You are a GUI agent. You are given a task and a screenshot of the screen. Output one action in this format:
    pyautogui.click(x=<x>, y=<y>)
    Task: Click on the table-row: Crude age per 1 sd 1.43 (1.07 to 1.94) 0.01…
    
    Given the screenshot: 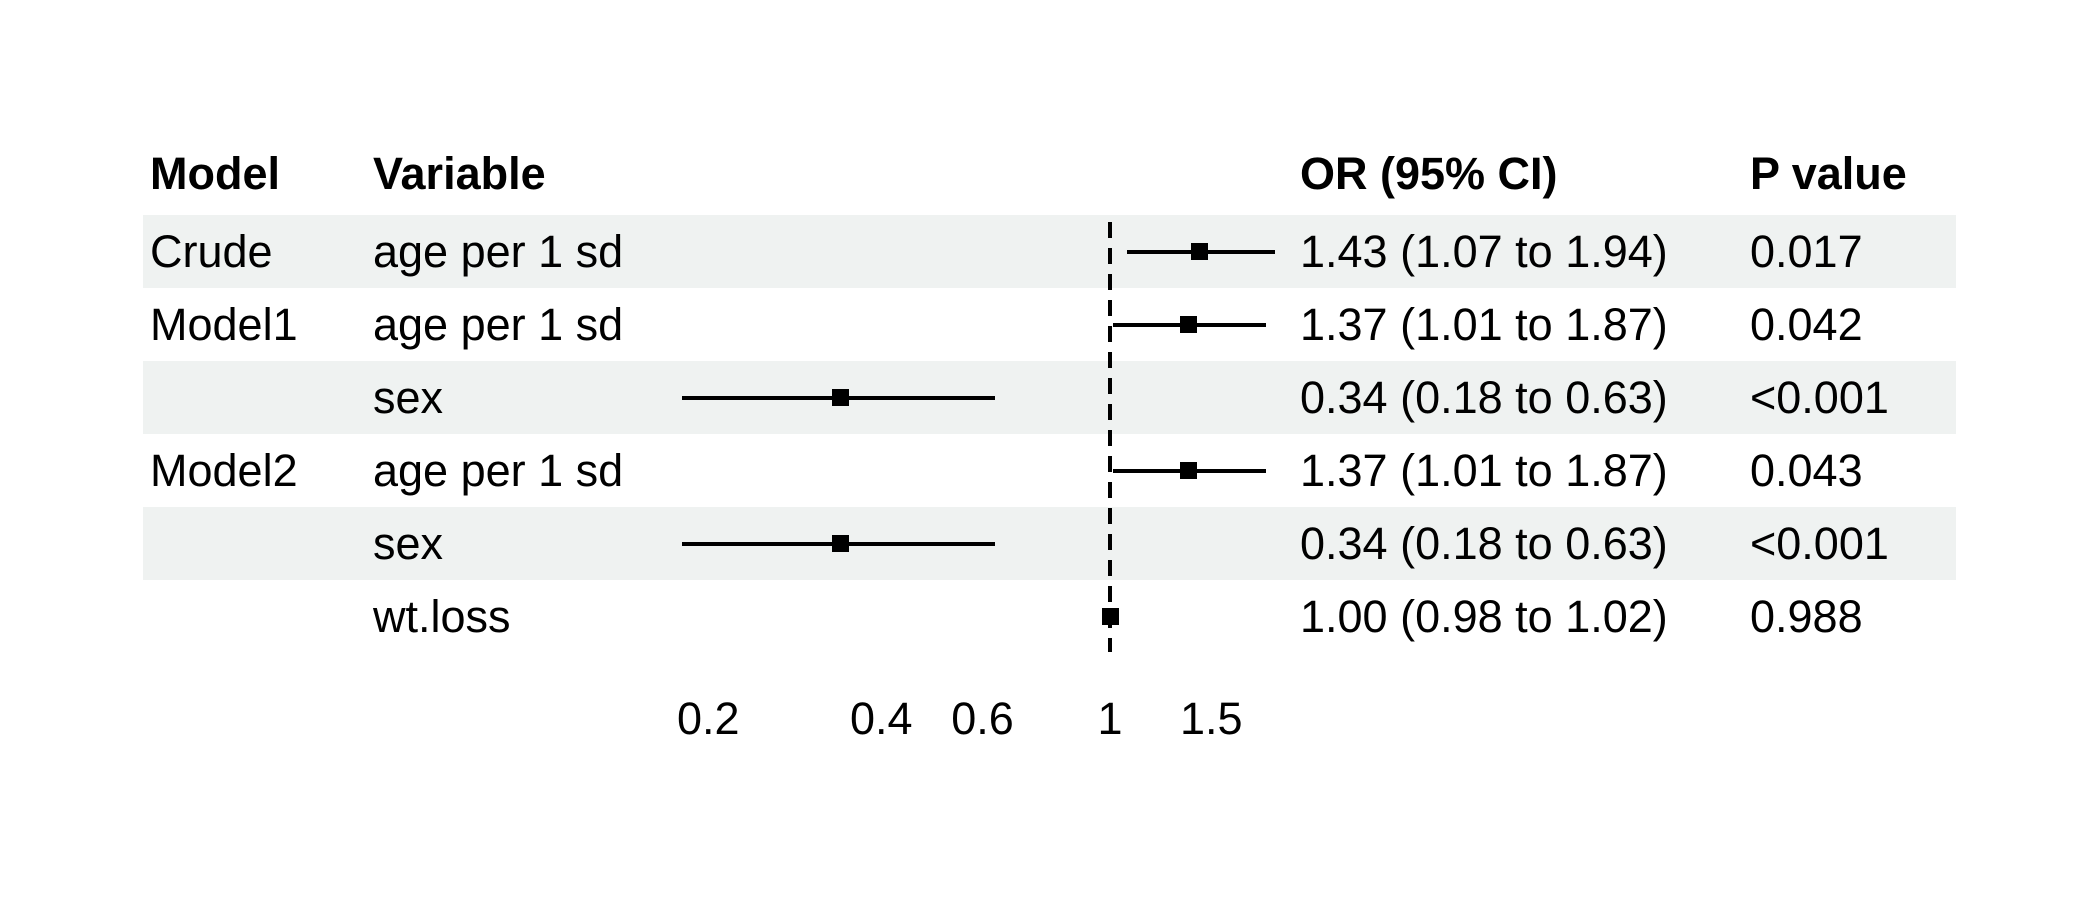 What is the action you would take?
    pyautogui.click(x=1050, y=251)
    